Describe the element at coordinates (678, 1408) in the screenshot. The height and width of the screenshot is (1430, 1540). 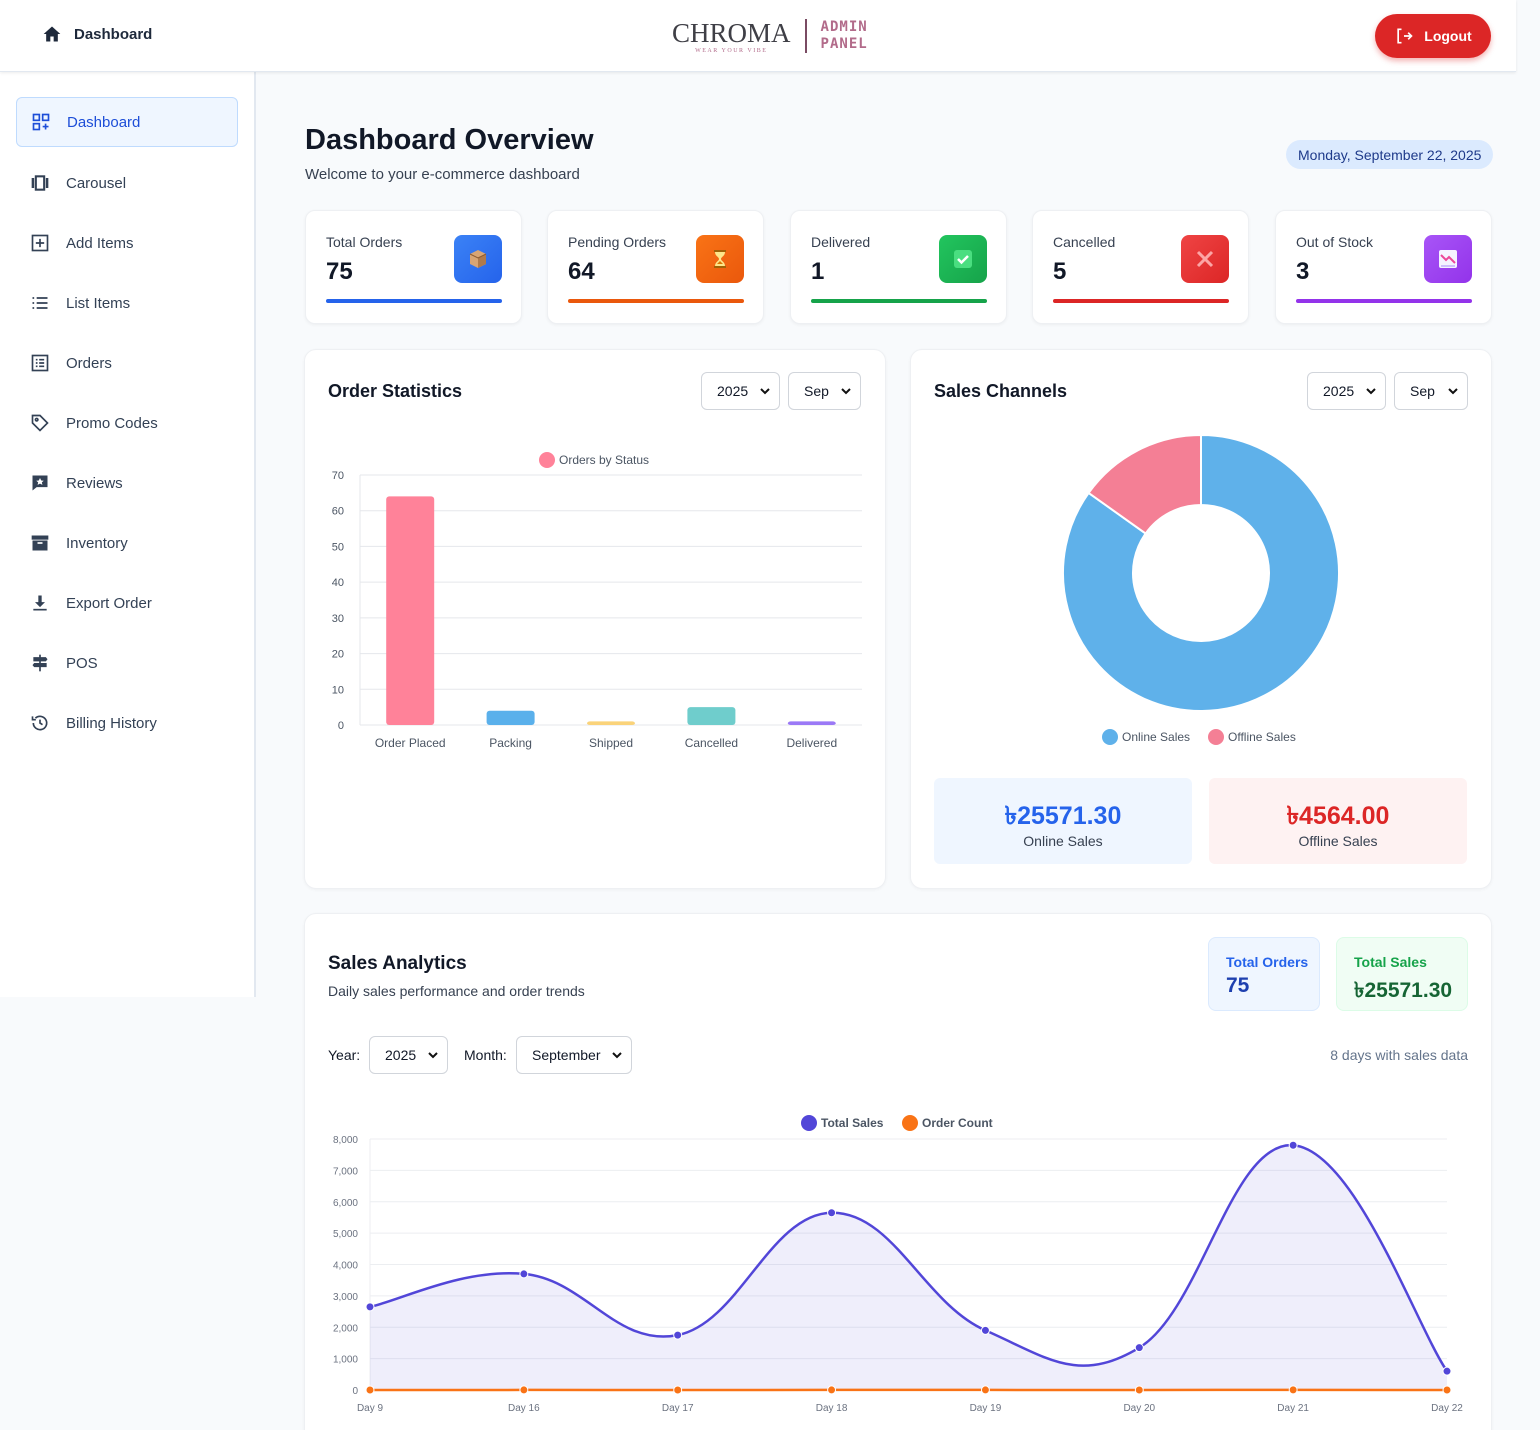
I see `x-tick-label: Day 17` at that location.